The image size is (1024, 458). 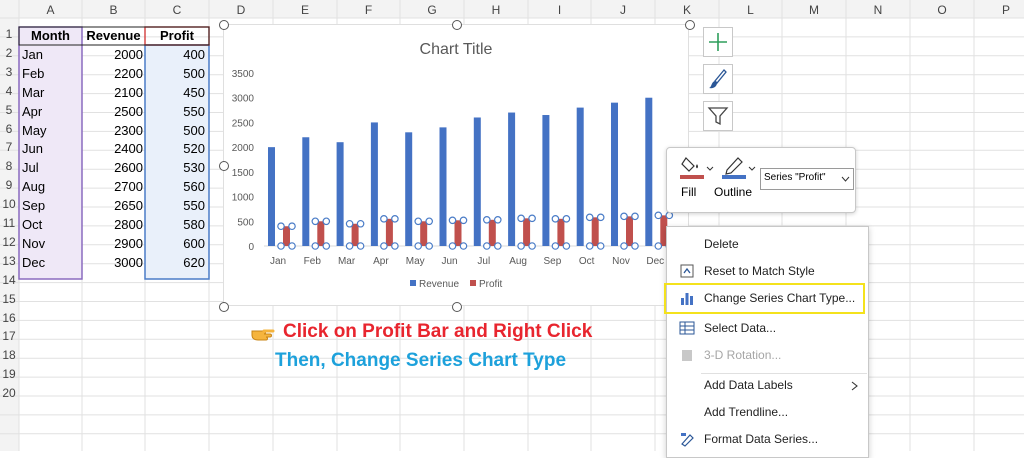 What do you see at coordinates (32, 54) in the screenshot?
I see `table-cell: Jan` at bounding box center [32, 54].